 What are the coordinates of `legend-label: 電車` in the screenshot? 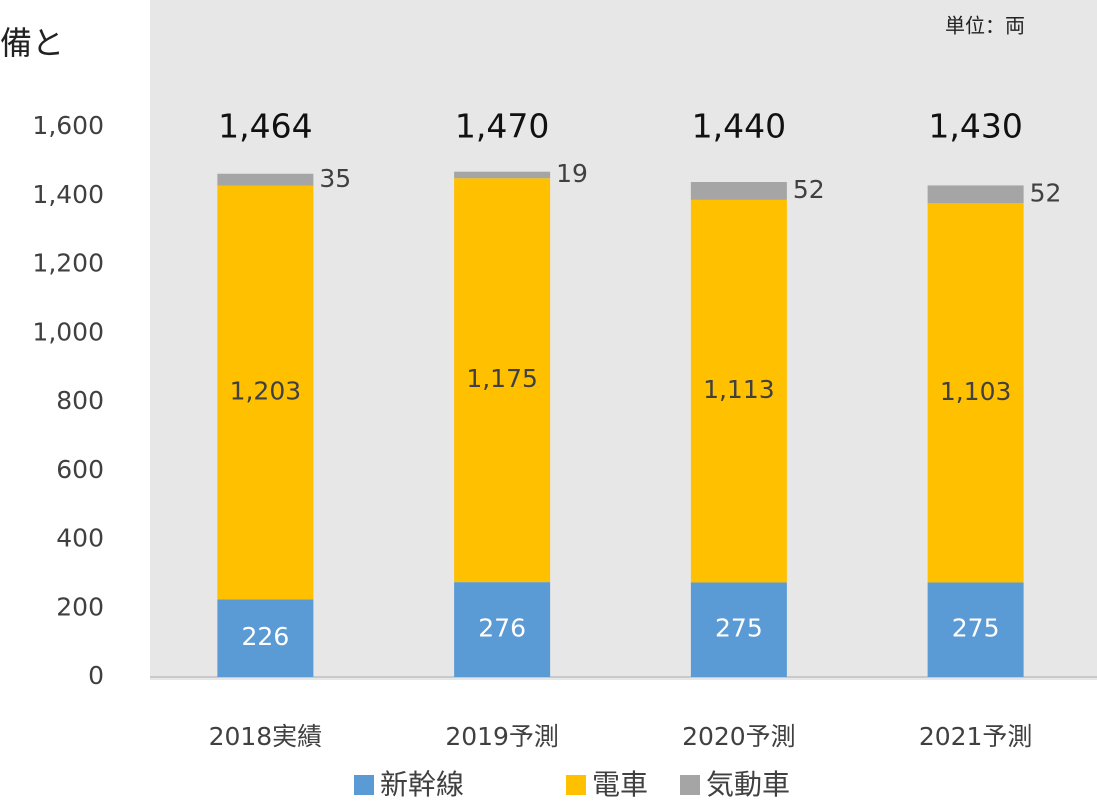 It's located at (620, 784).